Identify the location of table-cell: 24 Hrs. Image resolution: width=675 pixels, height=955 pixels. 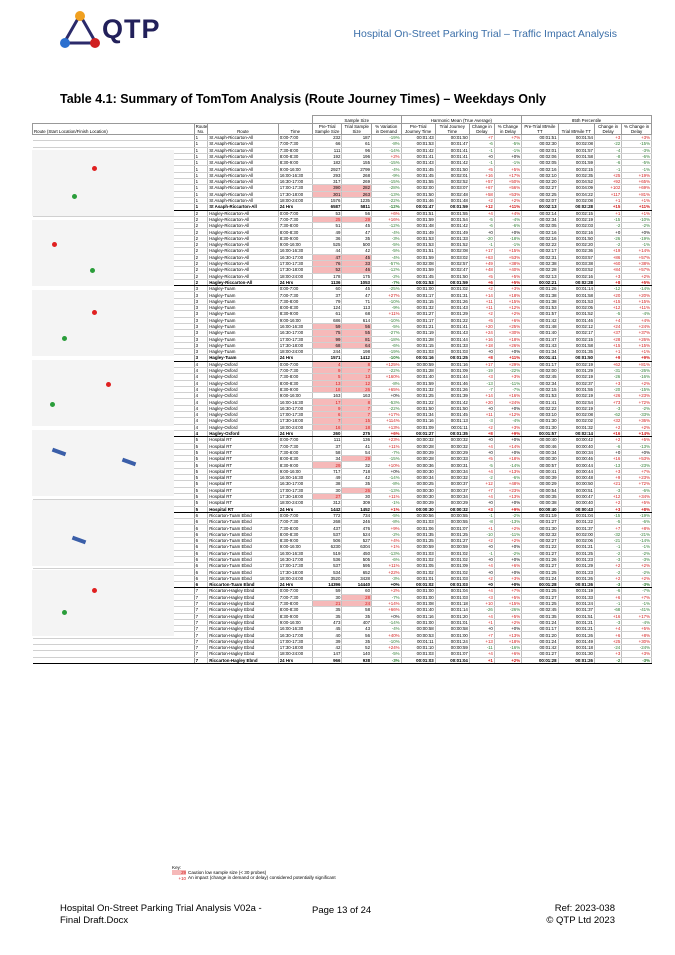
(295, 585).